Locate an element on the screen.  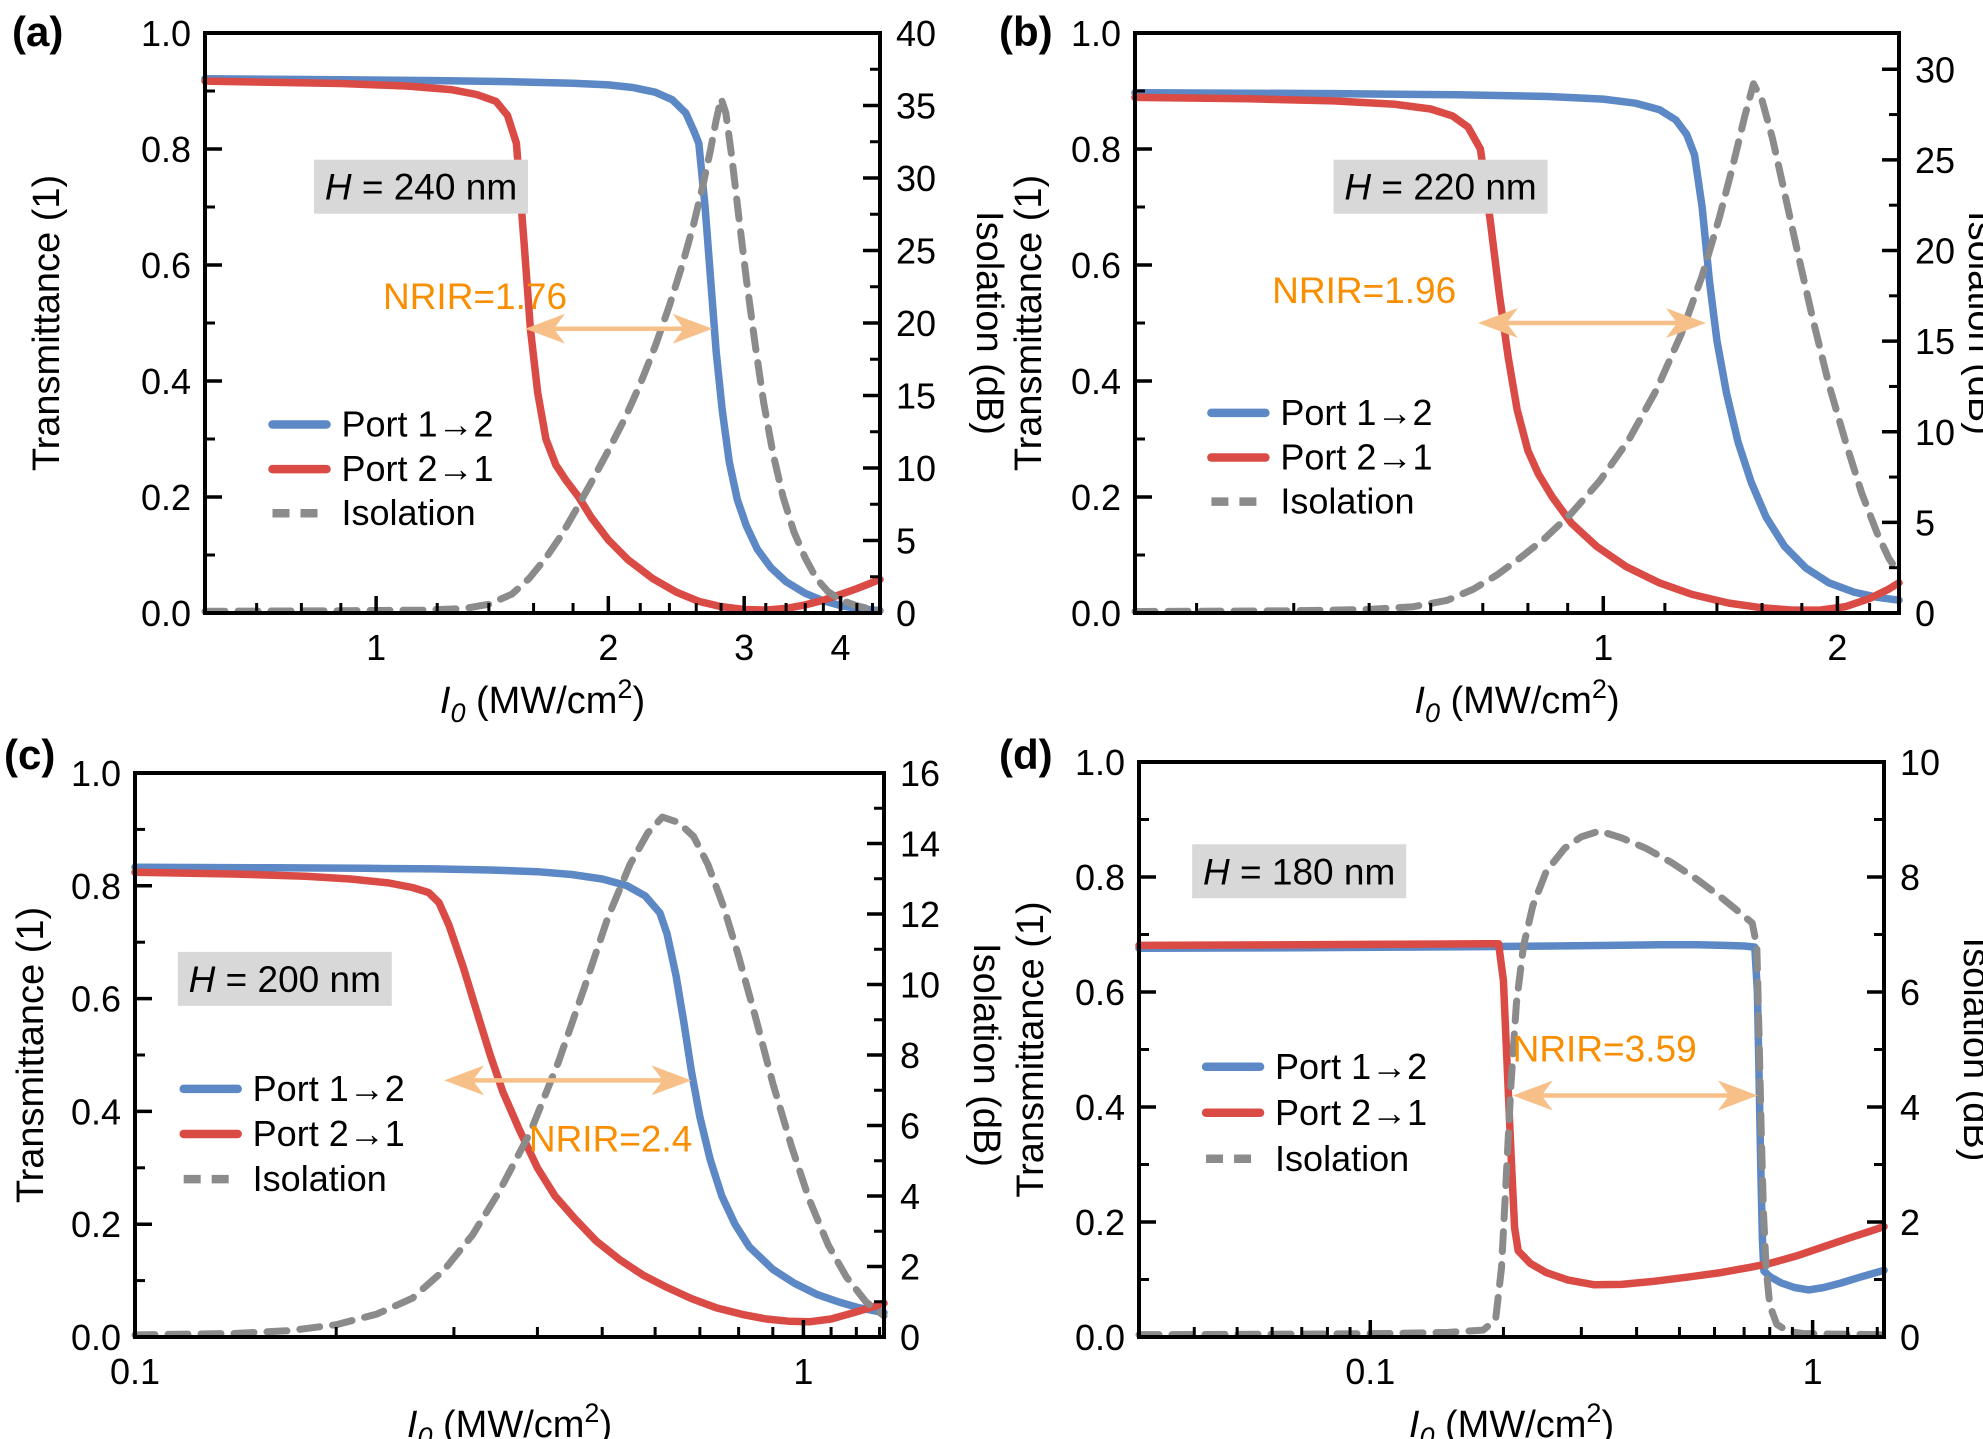
panel-letter: (b) is located at coordinates (1026, 31).